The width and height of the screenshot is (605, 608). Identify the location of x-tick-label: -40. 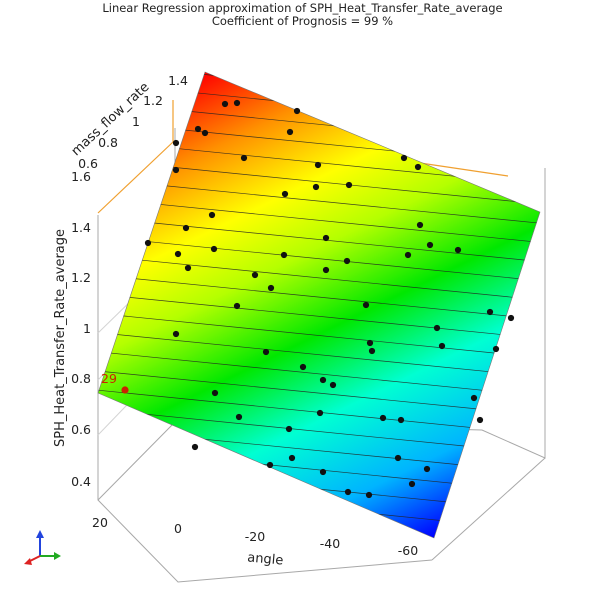
(330, 543).